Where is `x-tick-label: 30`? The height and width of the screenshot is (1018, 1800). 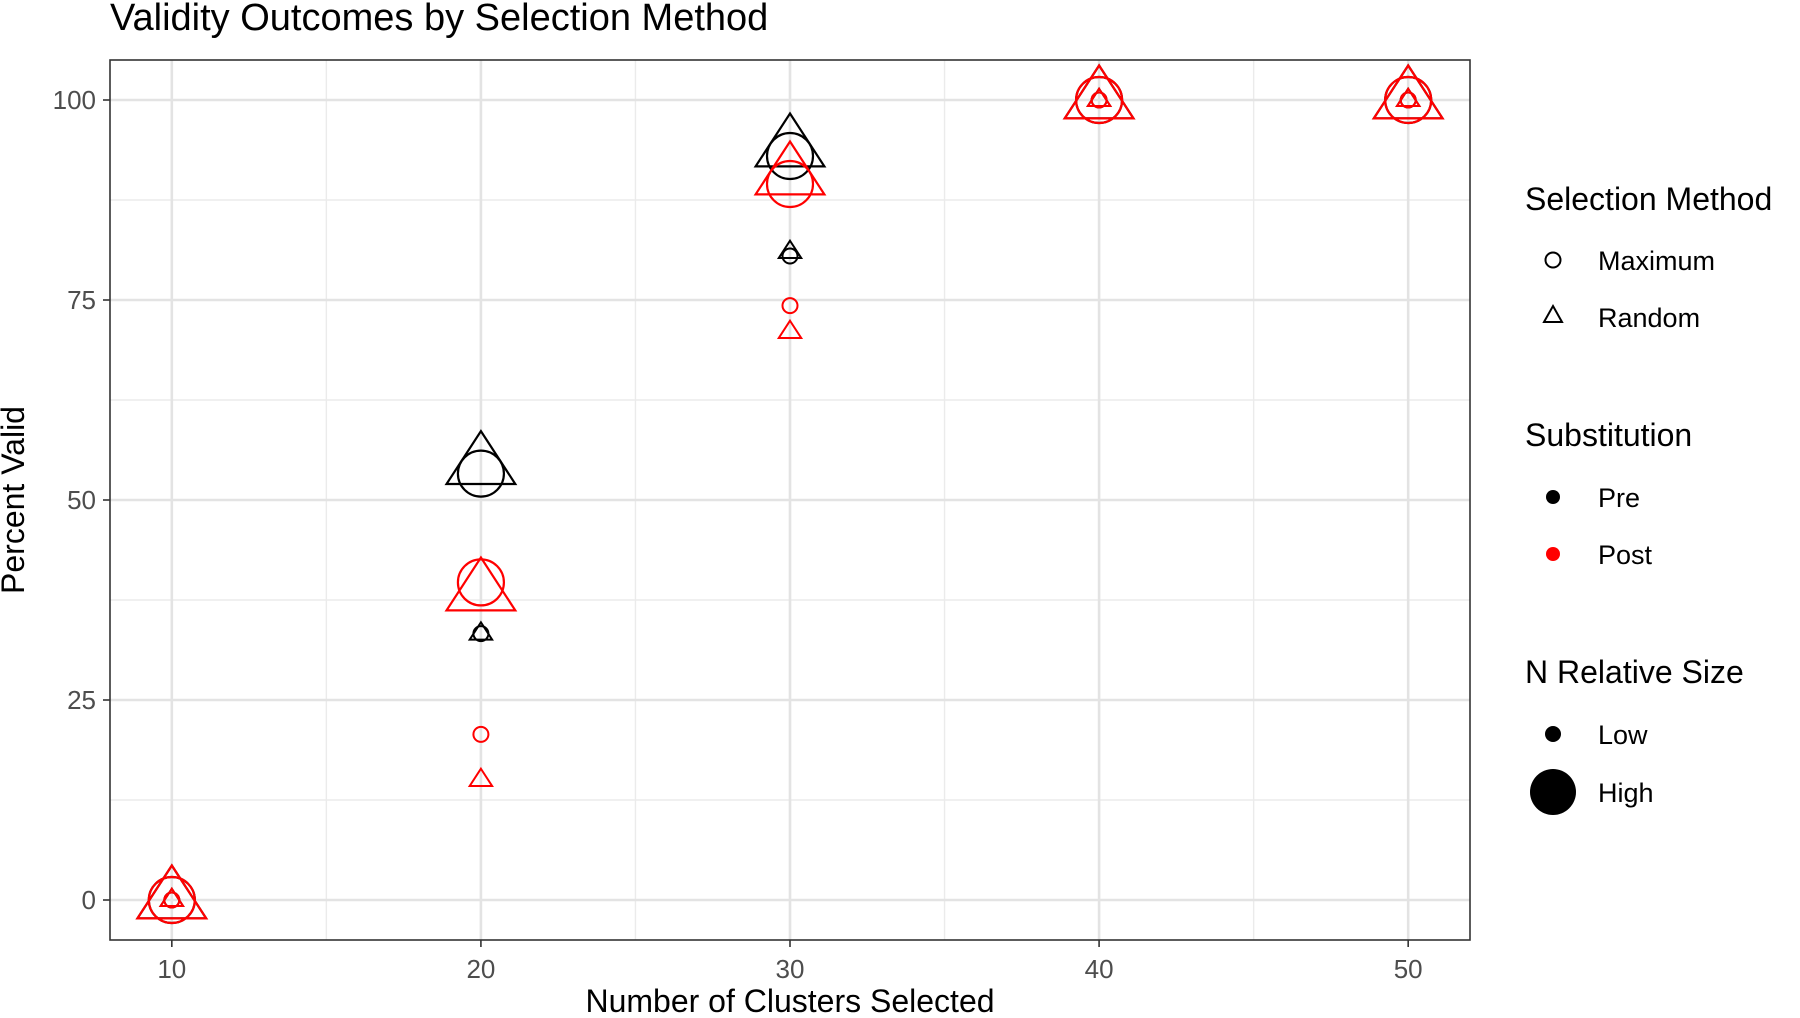 x-tick-label: 30 is located at coordinates (790, 969).